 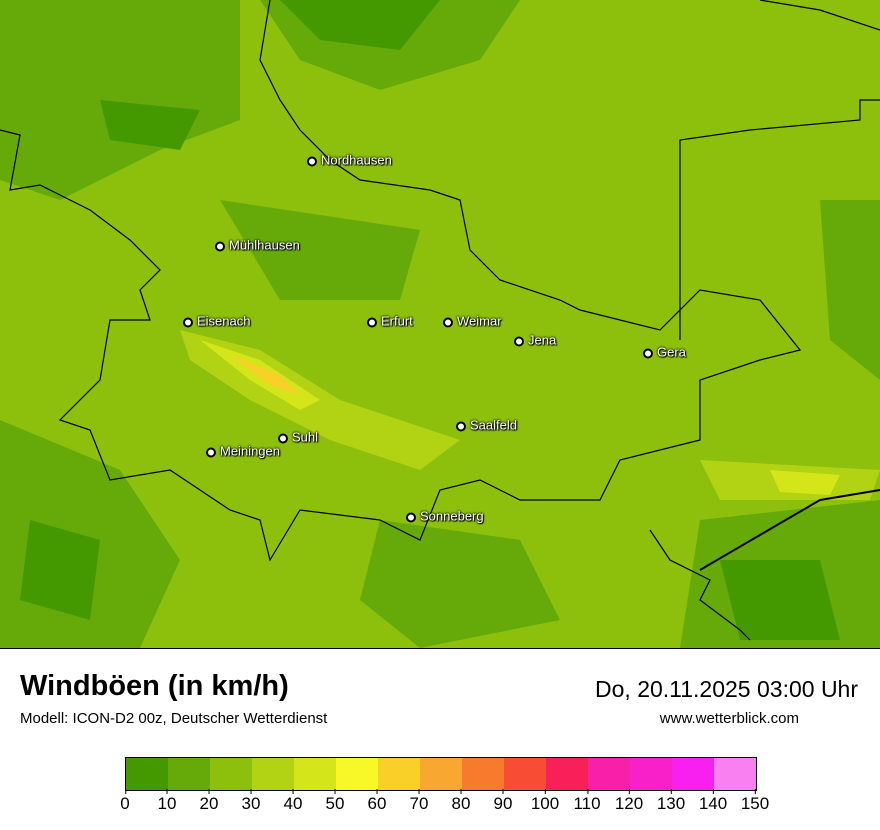 I want to click on city-label: Mühlhausen, so click(x=264, y=245).